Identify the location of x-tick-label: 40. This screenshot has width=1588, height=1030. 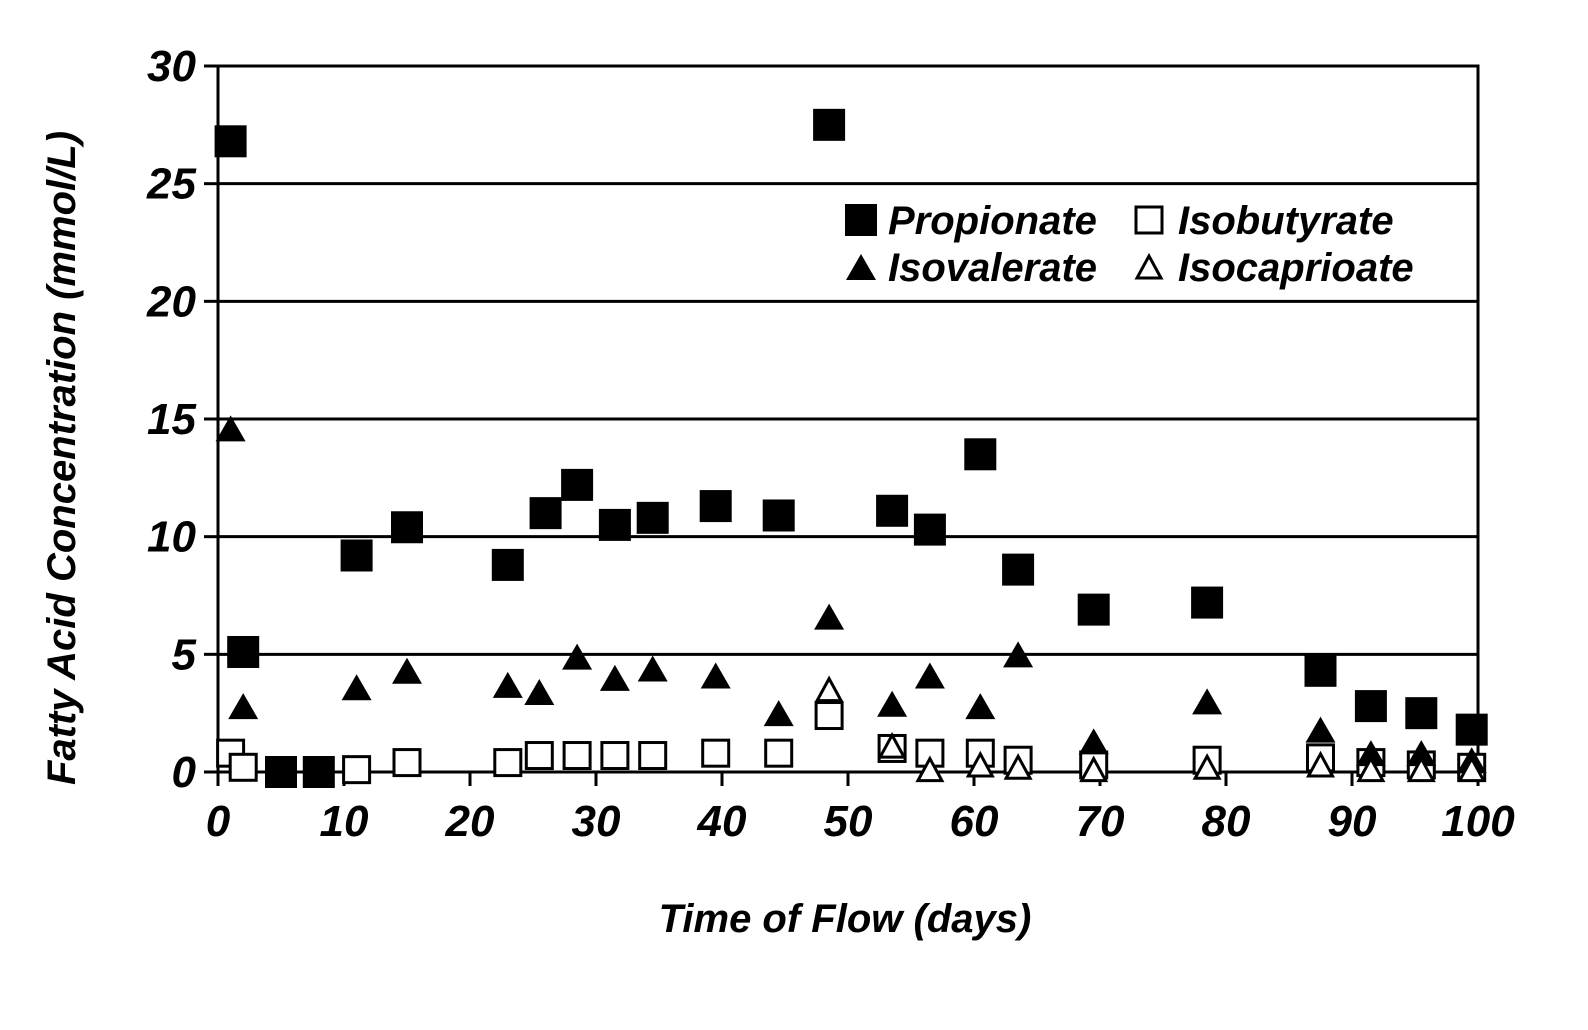
(722, 821).